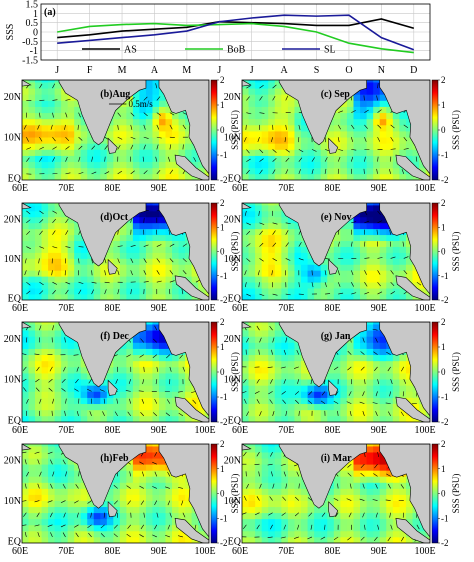 This screenshot has height=562, width=474. What do you see at coordinates (50, 12) in the screenshot?
I see `panel-a-label: (a)` at bounding box center [50, 12].